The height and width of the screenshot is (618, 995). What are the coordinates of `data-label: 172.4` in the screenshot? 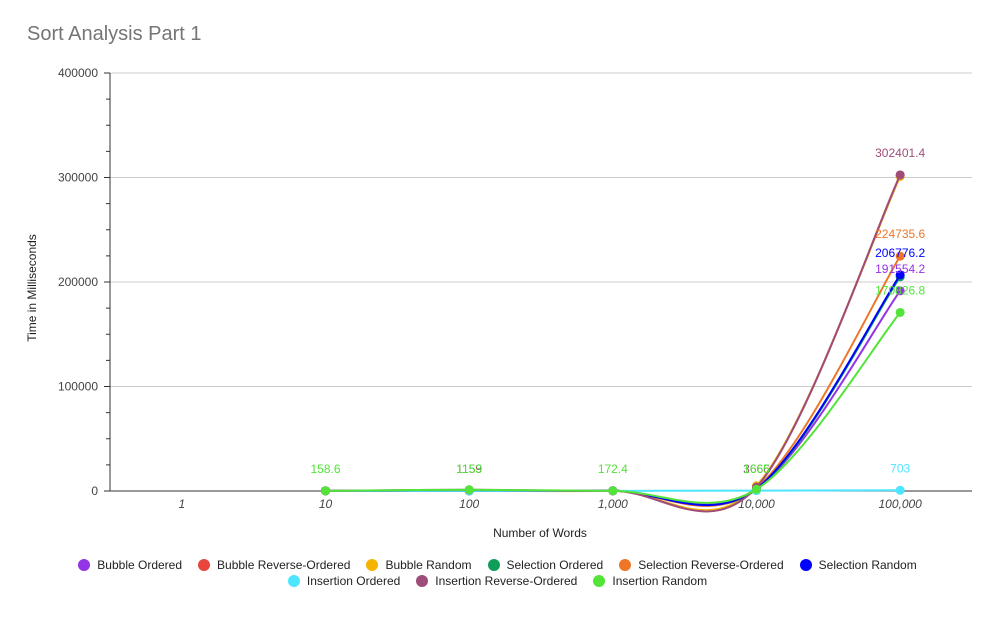 It's located at (613, 469).